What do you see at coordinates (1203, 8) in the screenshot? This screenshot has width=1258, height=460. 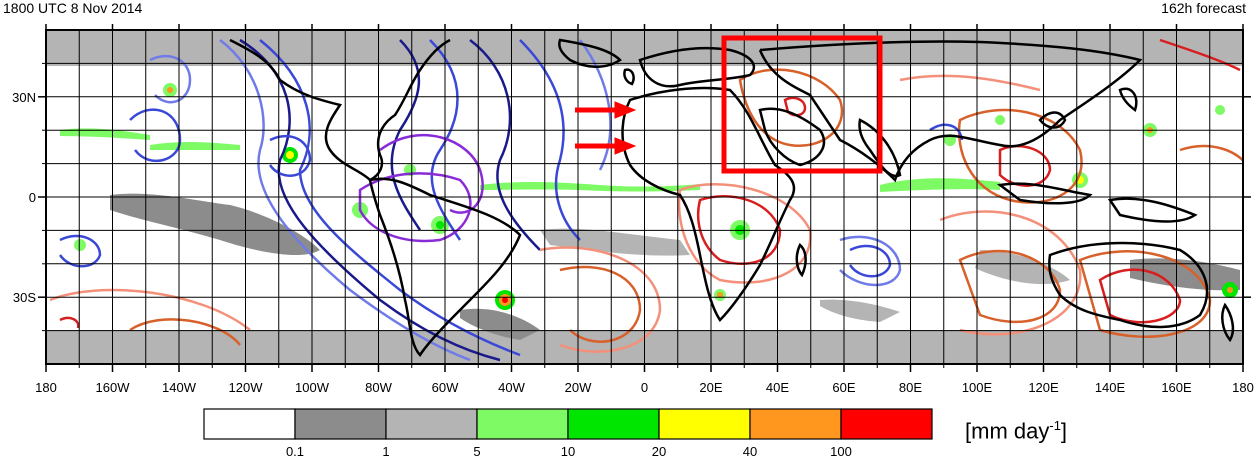 I see `forecast-hour-label: 162h forecast` at bounding box center [1203, 8].